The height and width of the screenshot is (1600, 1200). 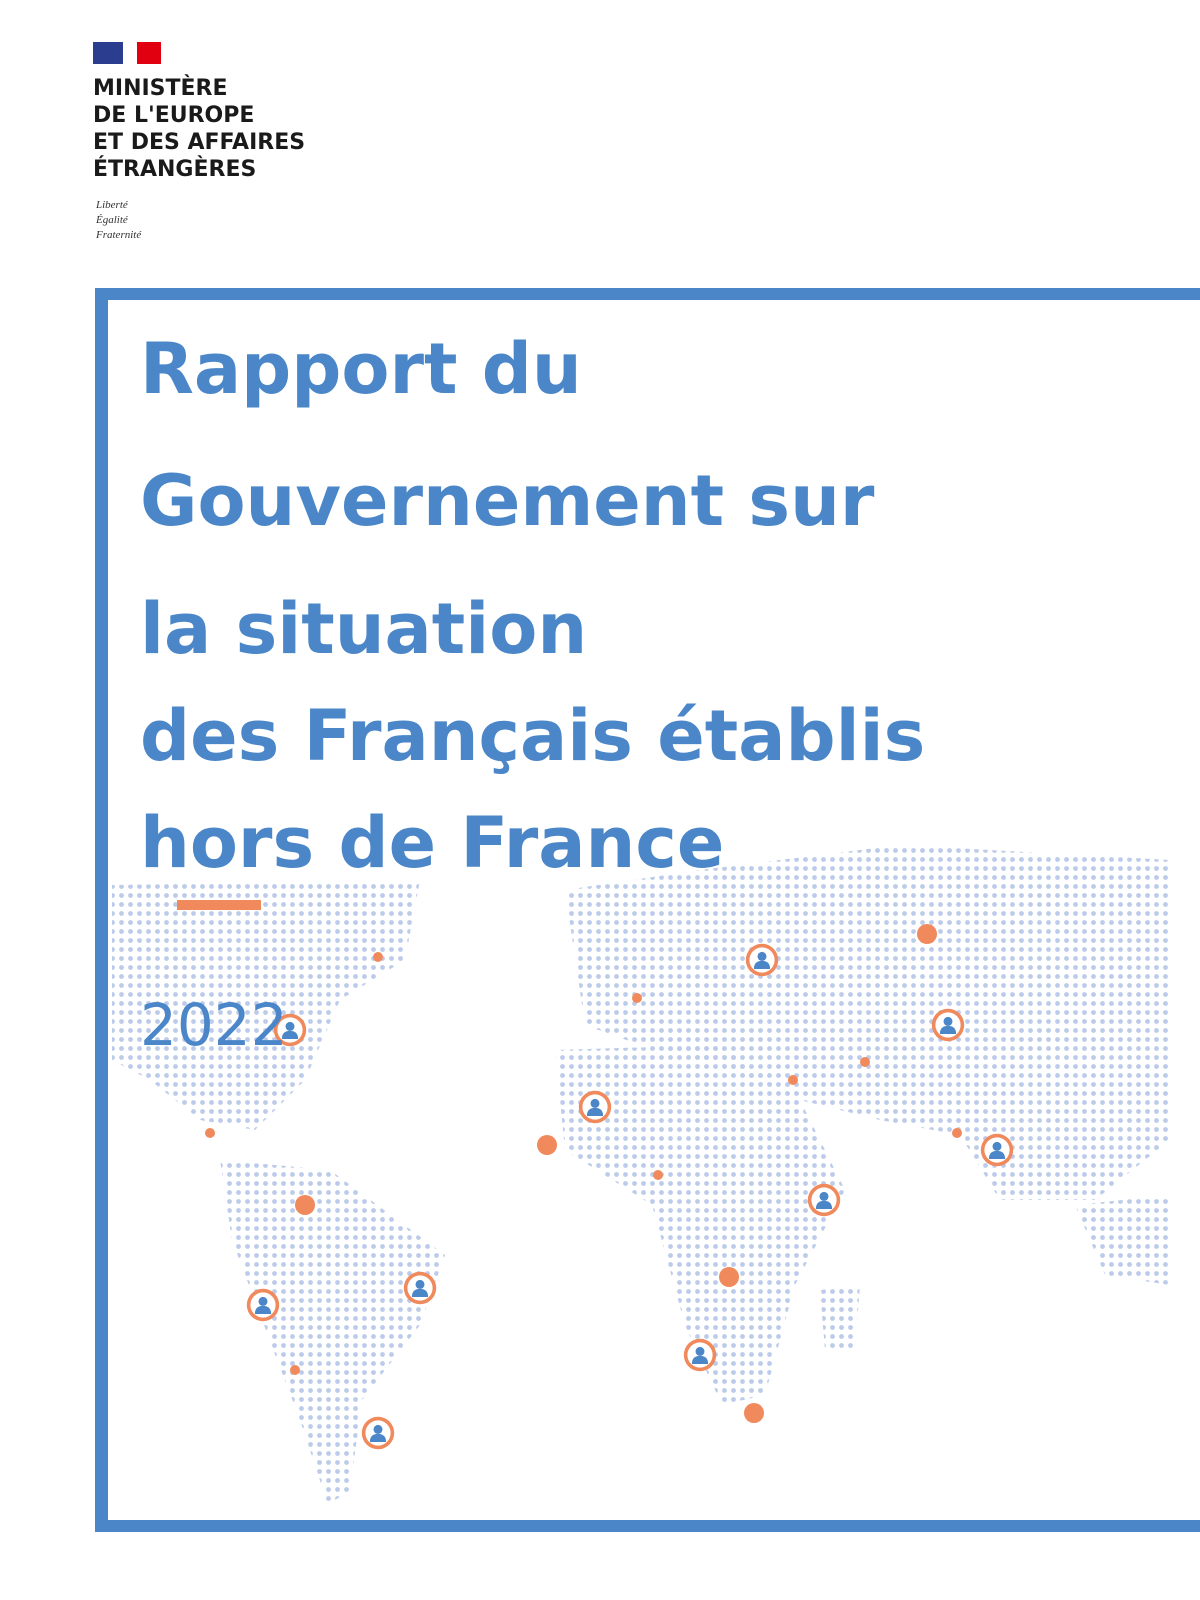 I want to click on ministry-line: DE L'EUROPE, so click(x=173, y=115).